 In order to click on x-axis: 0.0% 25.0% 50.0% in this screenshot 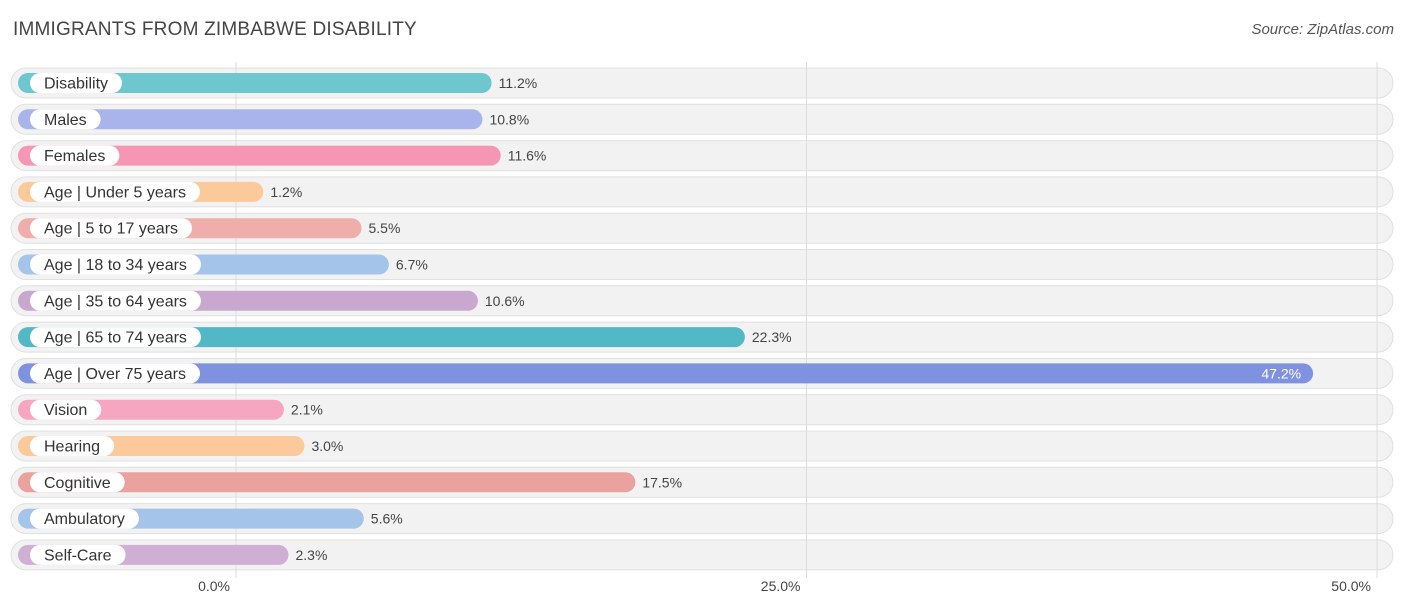, I will do `click(784, 586)`.